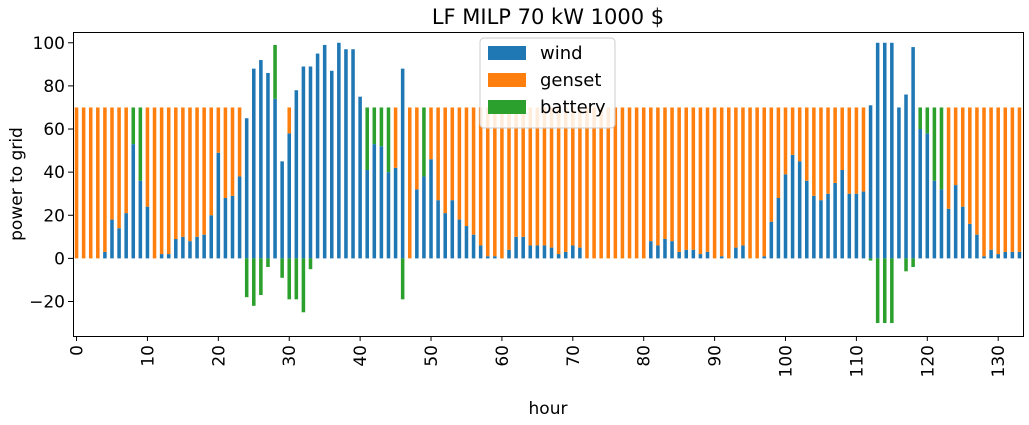  What do you see at coordinates (928, 361) in the screenshot?
I see `x-tick-label: 120` at bounding box center [928, 361].